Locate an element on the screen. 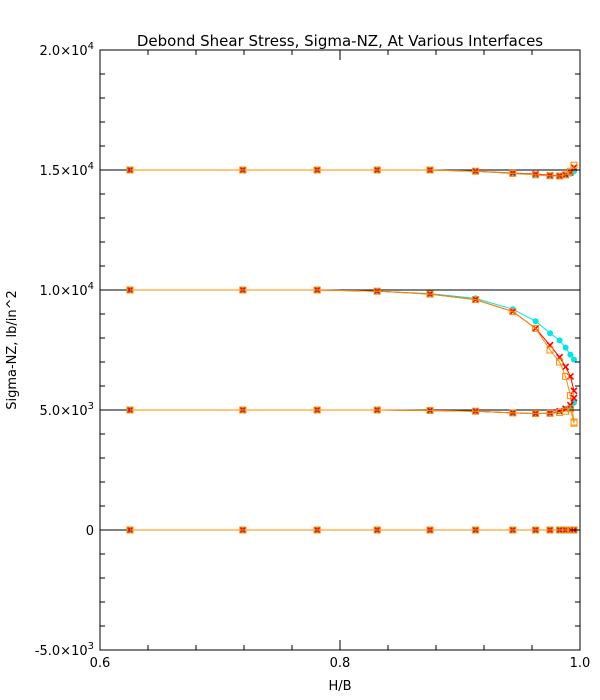  y-tick-label: 2.0×10⁴ is located at coordinates (67, 50).